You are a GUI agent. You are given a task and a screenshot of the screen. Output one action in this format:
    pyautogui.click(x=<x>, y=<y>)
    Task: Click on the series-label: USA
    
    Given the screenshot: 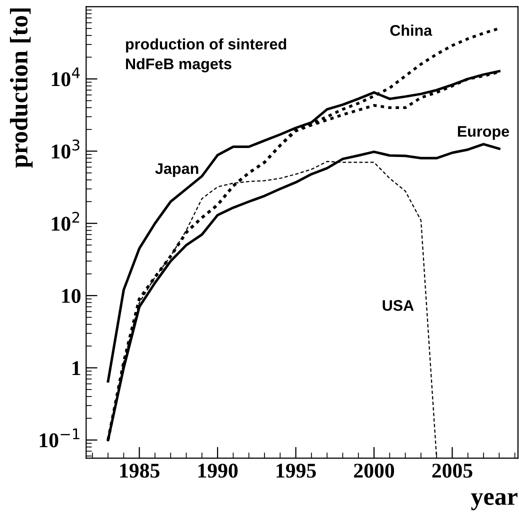 What is the action you would take?
    pyautogui.click(x=398, y=305)
    